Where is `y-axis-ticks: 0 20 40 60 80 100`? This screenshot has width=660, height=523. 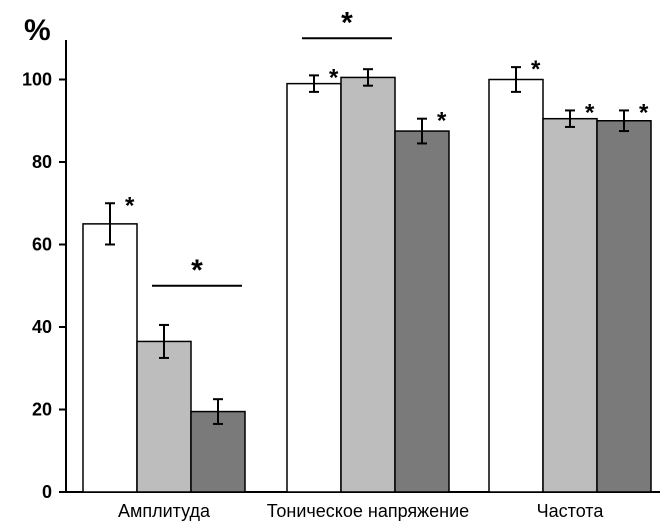 y-axis-ticks: 0 20 40 60 80 100 is located at coordinates (44, 286).